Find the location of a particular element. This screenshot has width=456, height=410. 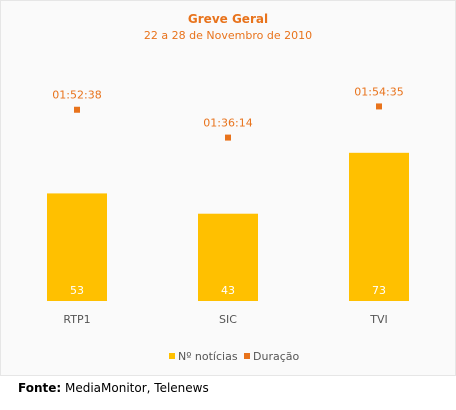

legend-swatch-duracao is located at coordinates (247, 356).